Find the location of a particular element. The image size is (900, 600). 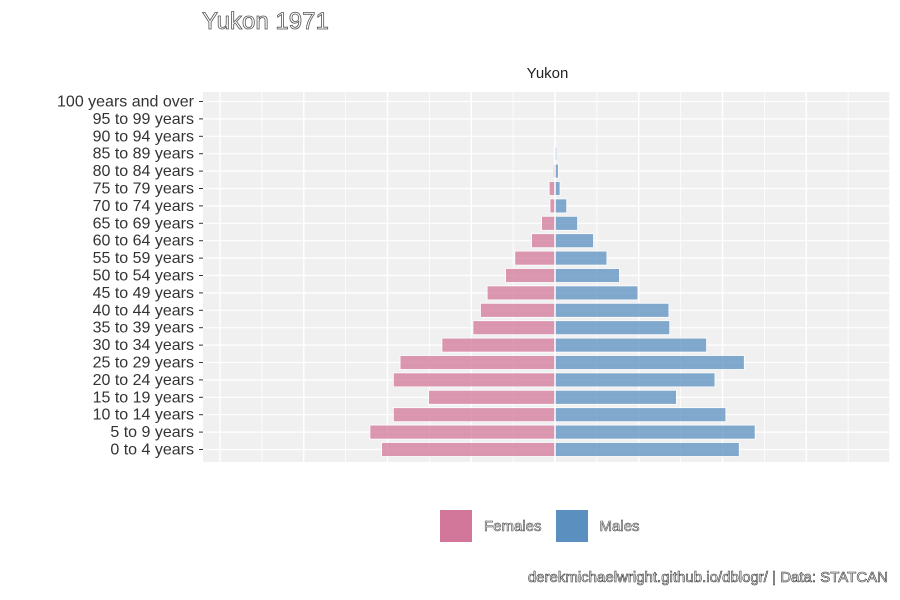

y-tick-label: 55 to 59 years is located at coordinates (143, 258).